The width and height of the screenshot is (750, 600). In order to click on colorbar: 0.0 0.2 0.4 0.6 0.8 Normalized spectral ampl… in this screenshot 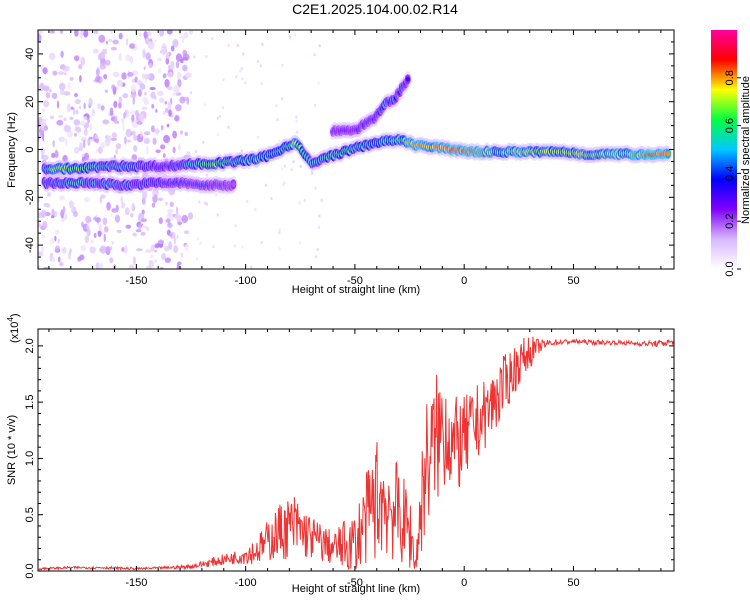, I will do `click(730, 153)`.